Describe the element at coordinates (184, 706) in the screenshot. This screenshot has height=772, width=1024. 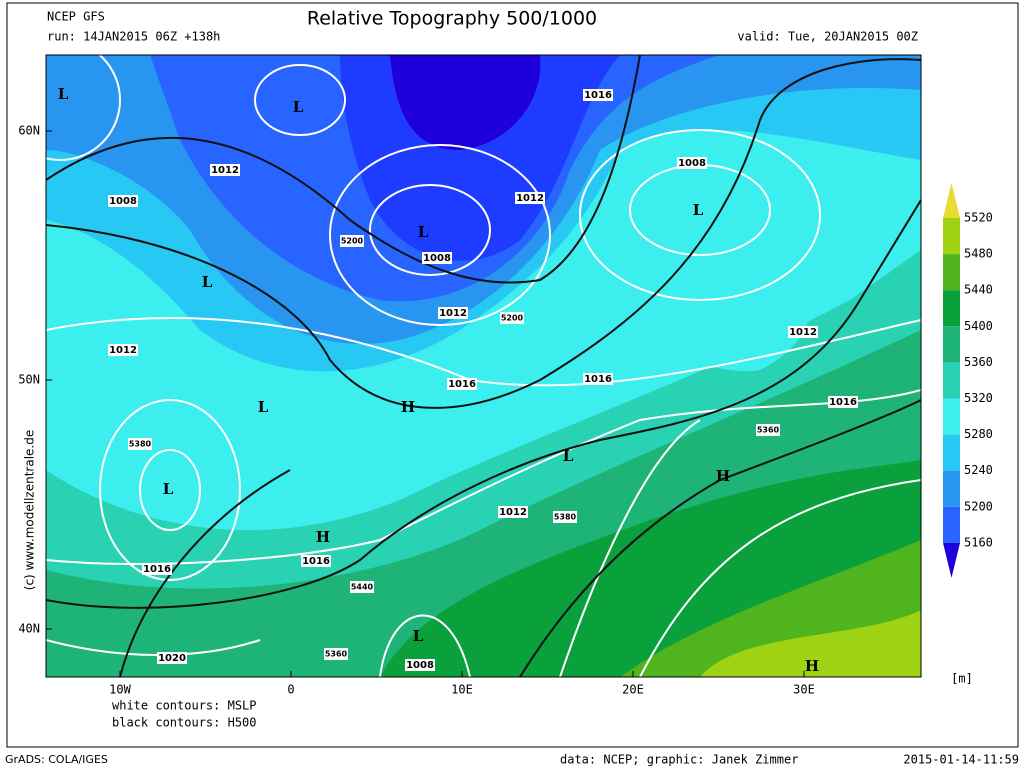
I see `note: white contours: MSLP` at that location.